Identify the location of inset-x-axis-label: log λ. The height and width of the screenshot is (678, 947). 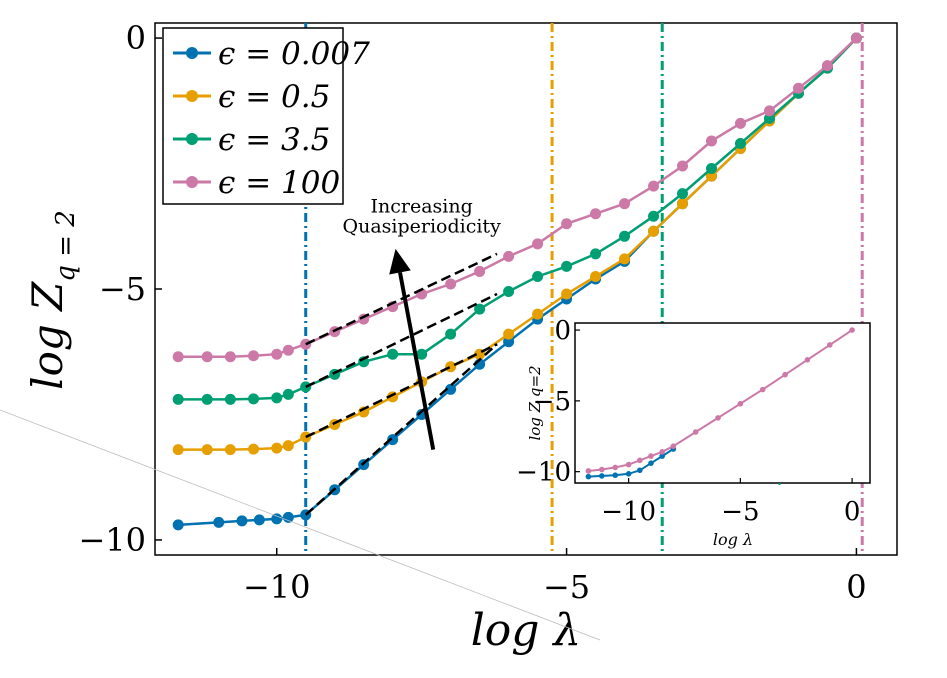
(733, 539).